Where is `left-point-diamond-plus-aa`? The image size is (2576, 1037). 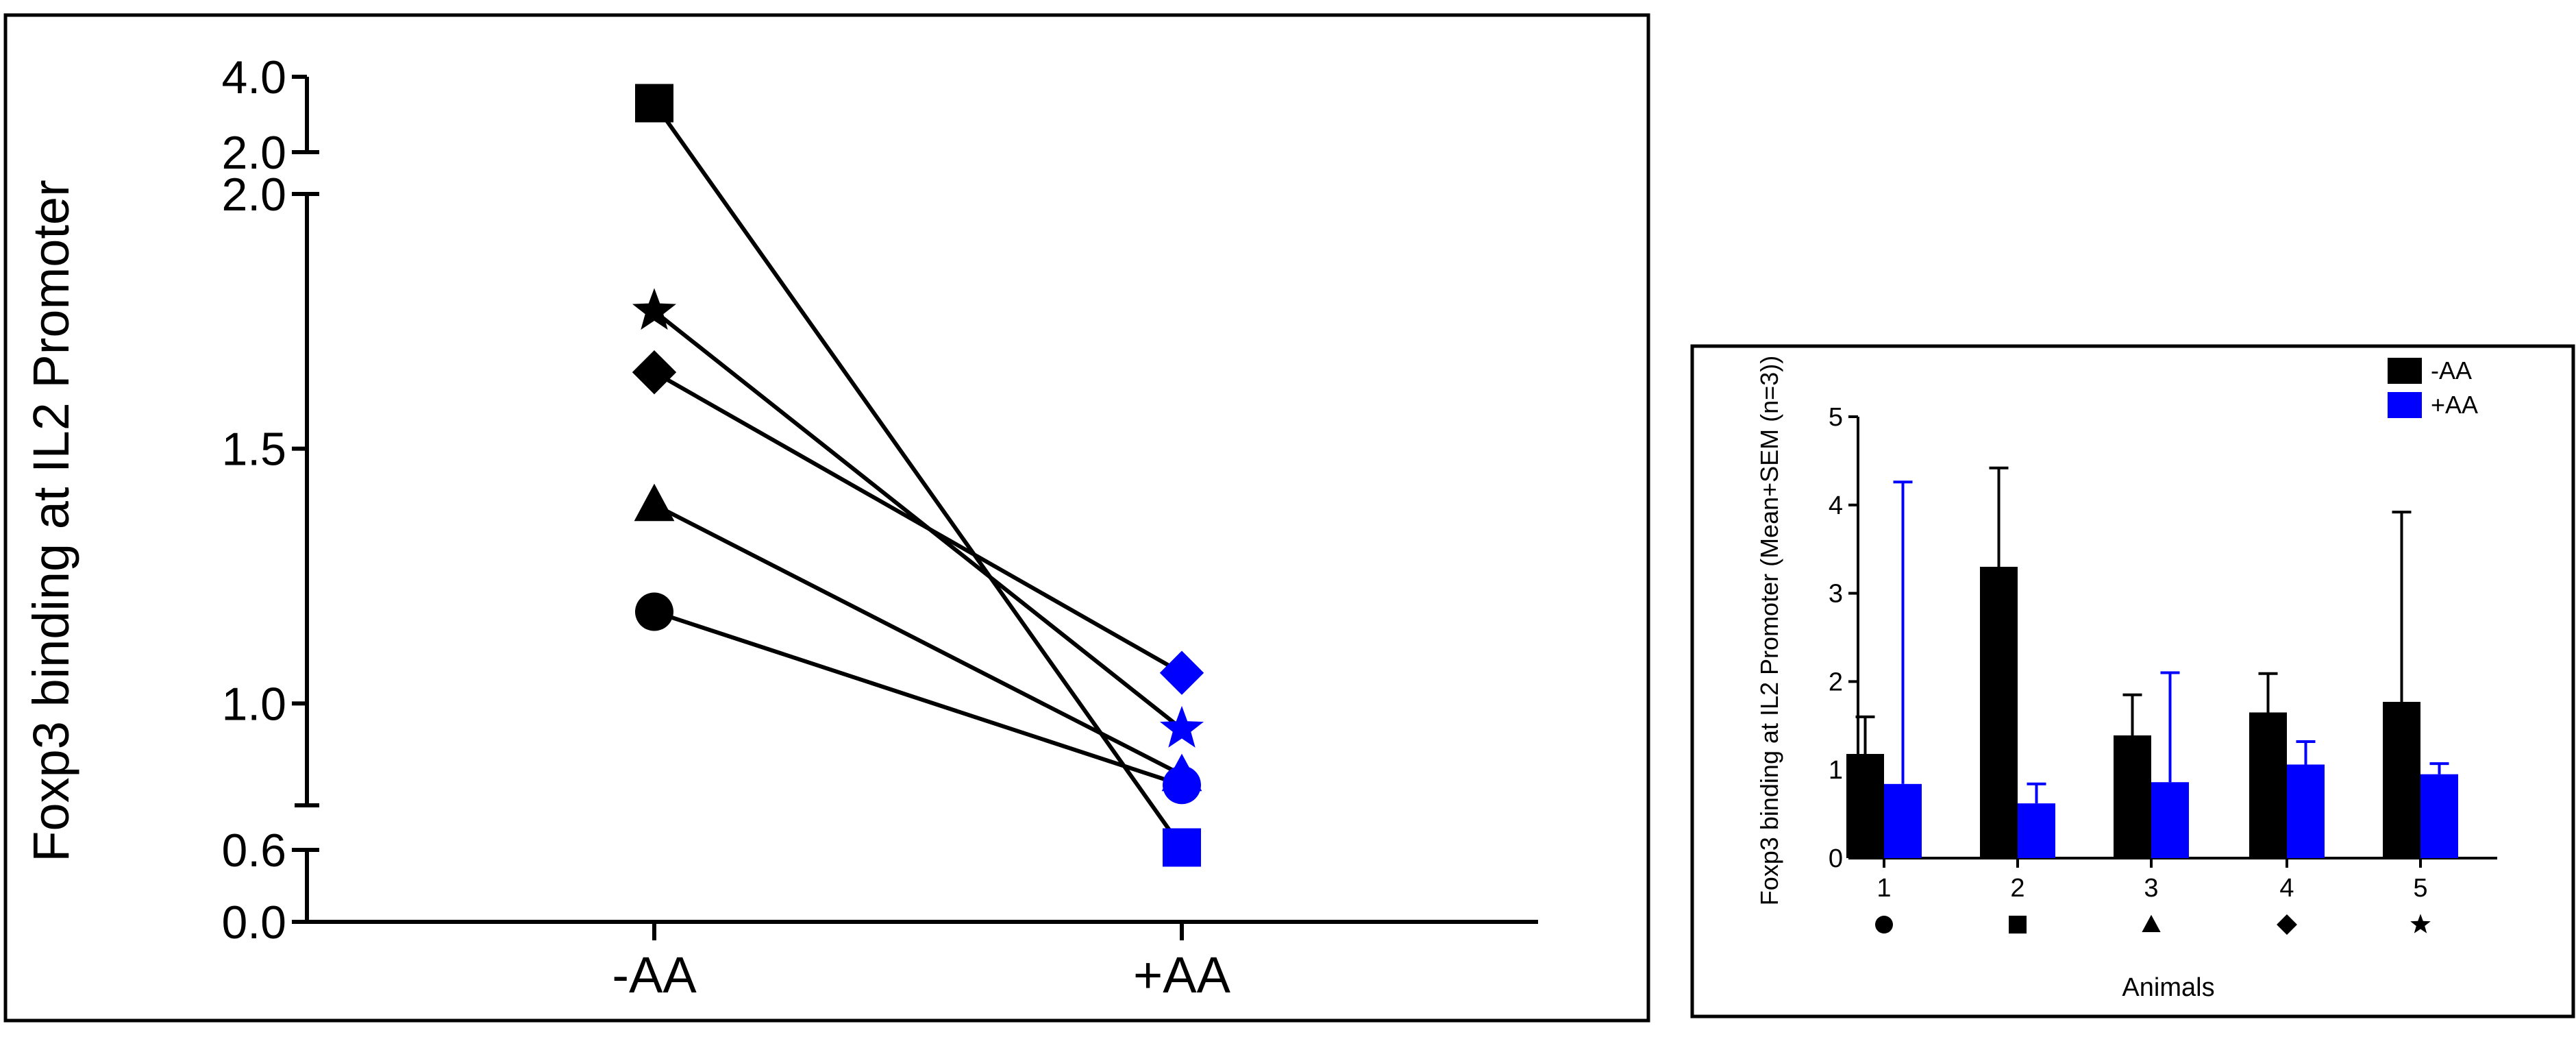
left-point-diamond-plus-aa is located at coordinates (1181, 672).